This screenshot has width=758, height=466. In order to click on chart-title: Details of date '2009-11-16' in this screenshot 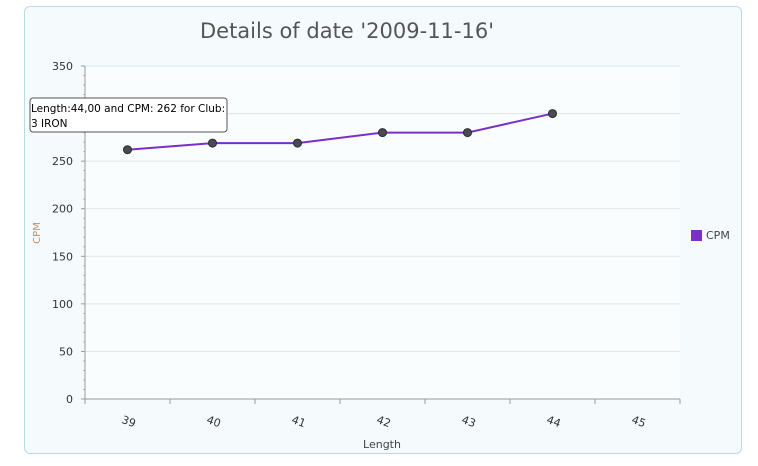, I will do `click(347, 31)`.